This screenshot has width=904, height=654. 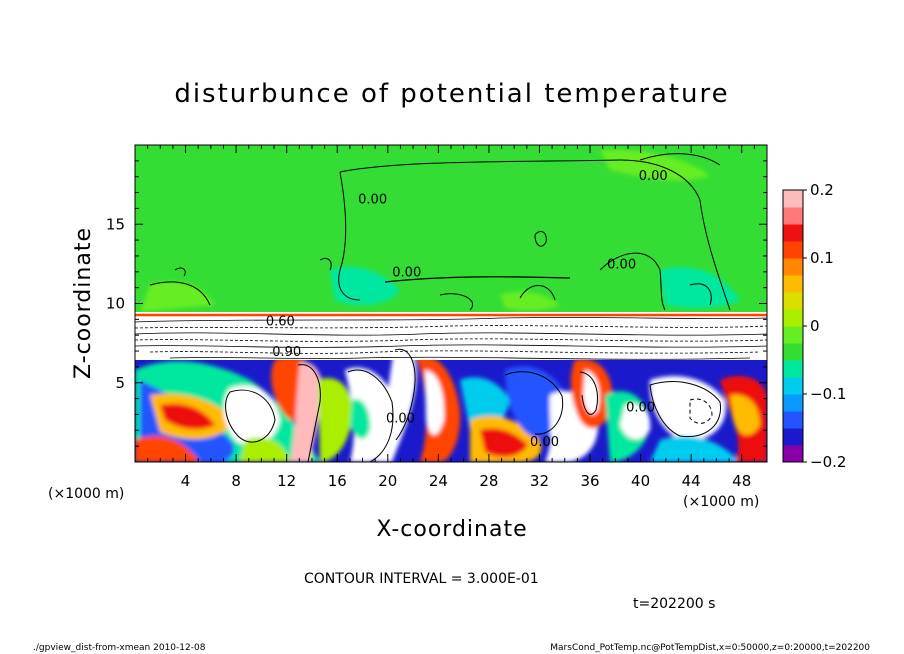 What do you see at coordinates (236, 481) in the screenshot?
I see `x-tick-label: 8` at bounding box center [236, 481].